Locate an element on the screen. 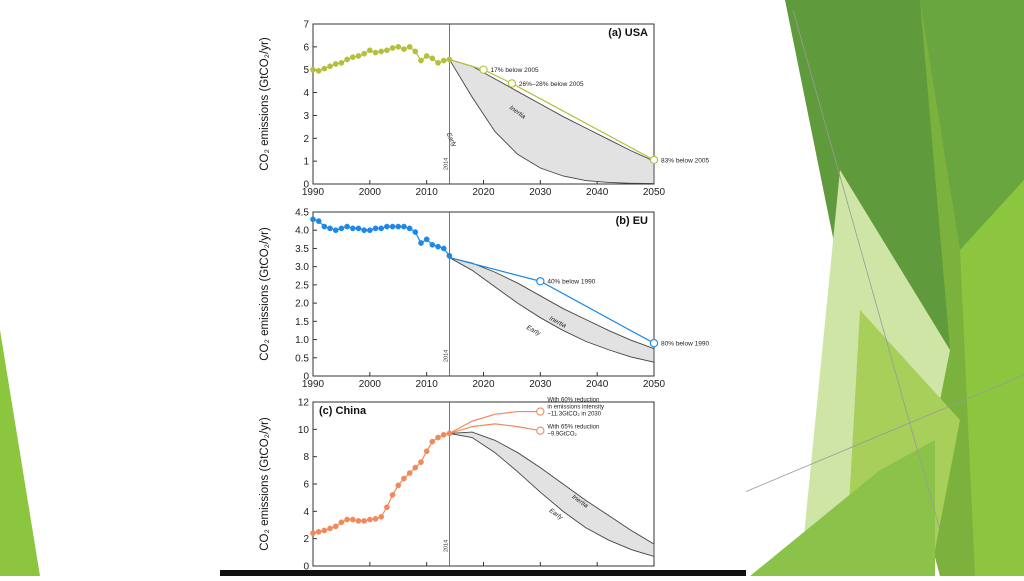  y-tick-label-eu: 3.0 is located at coordinates (302, 267).